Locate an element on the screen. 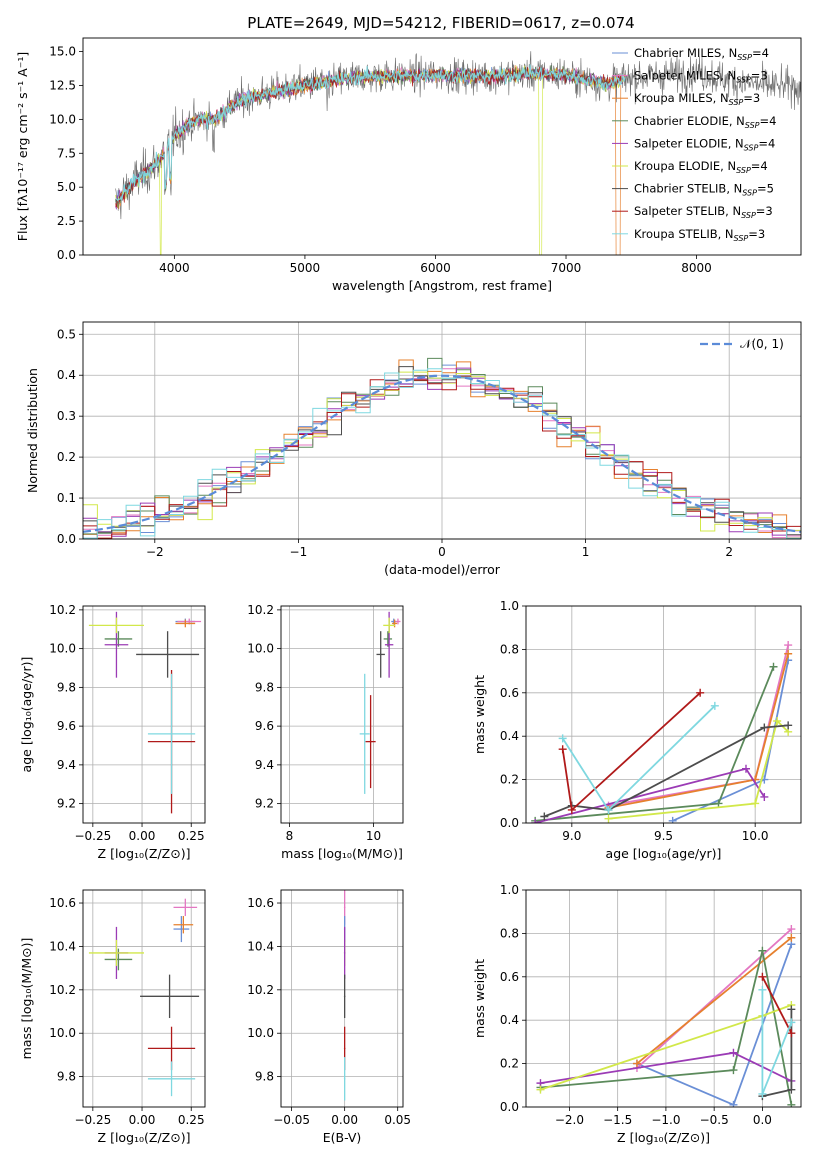  legend-label: Chabrier ELODIE, NSSP=4 is located at coordinates (705, 122).